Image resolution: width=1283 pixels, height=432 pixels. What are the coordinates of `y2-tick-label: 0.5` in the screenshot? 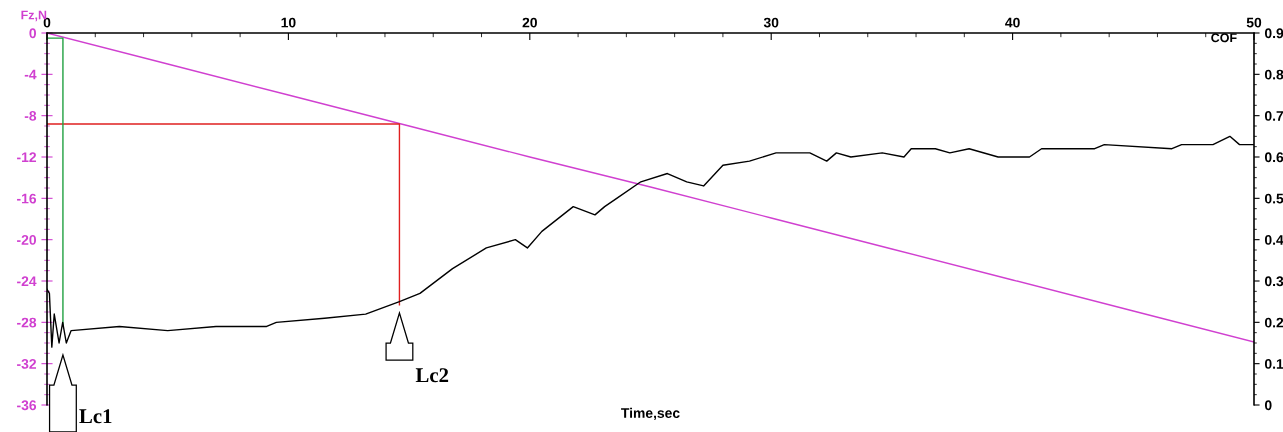 It's located at (1273, 198).